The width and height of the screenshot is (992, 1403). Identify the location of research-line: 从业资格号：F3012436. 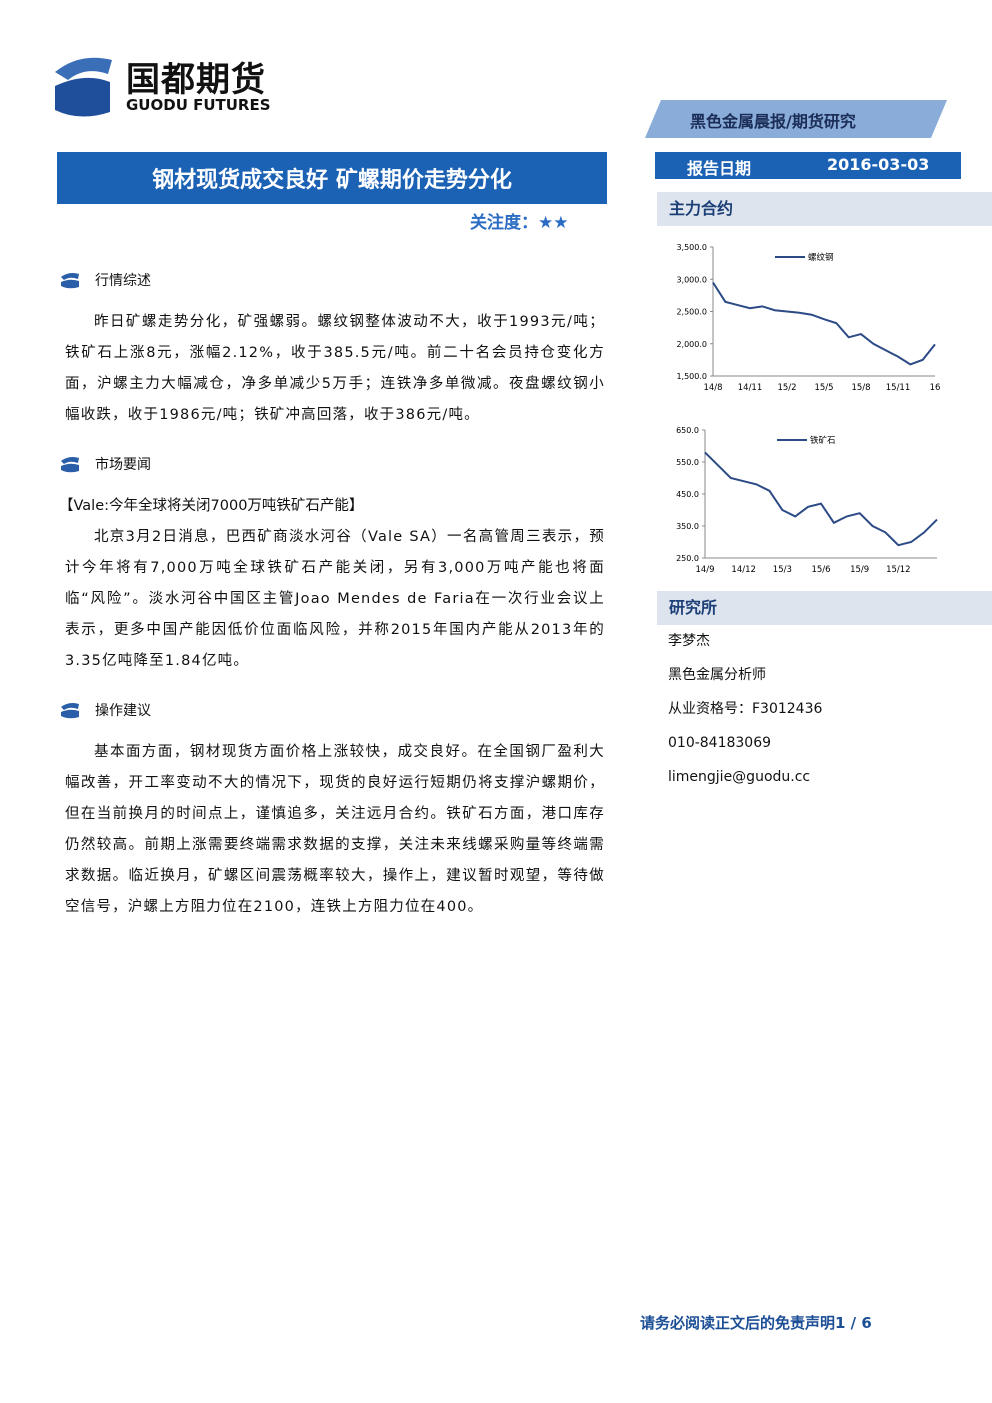
(745, 709).